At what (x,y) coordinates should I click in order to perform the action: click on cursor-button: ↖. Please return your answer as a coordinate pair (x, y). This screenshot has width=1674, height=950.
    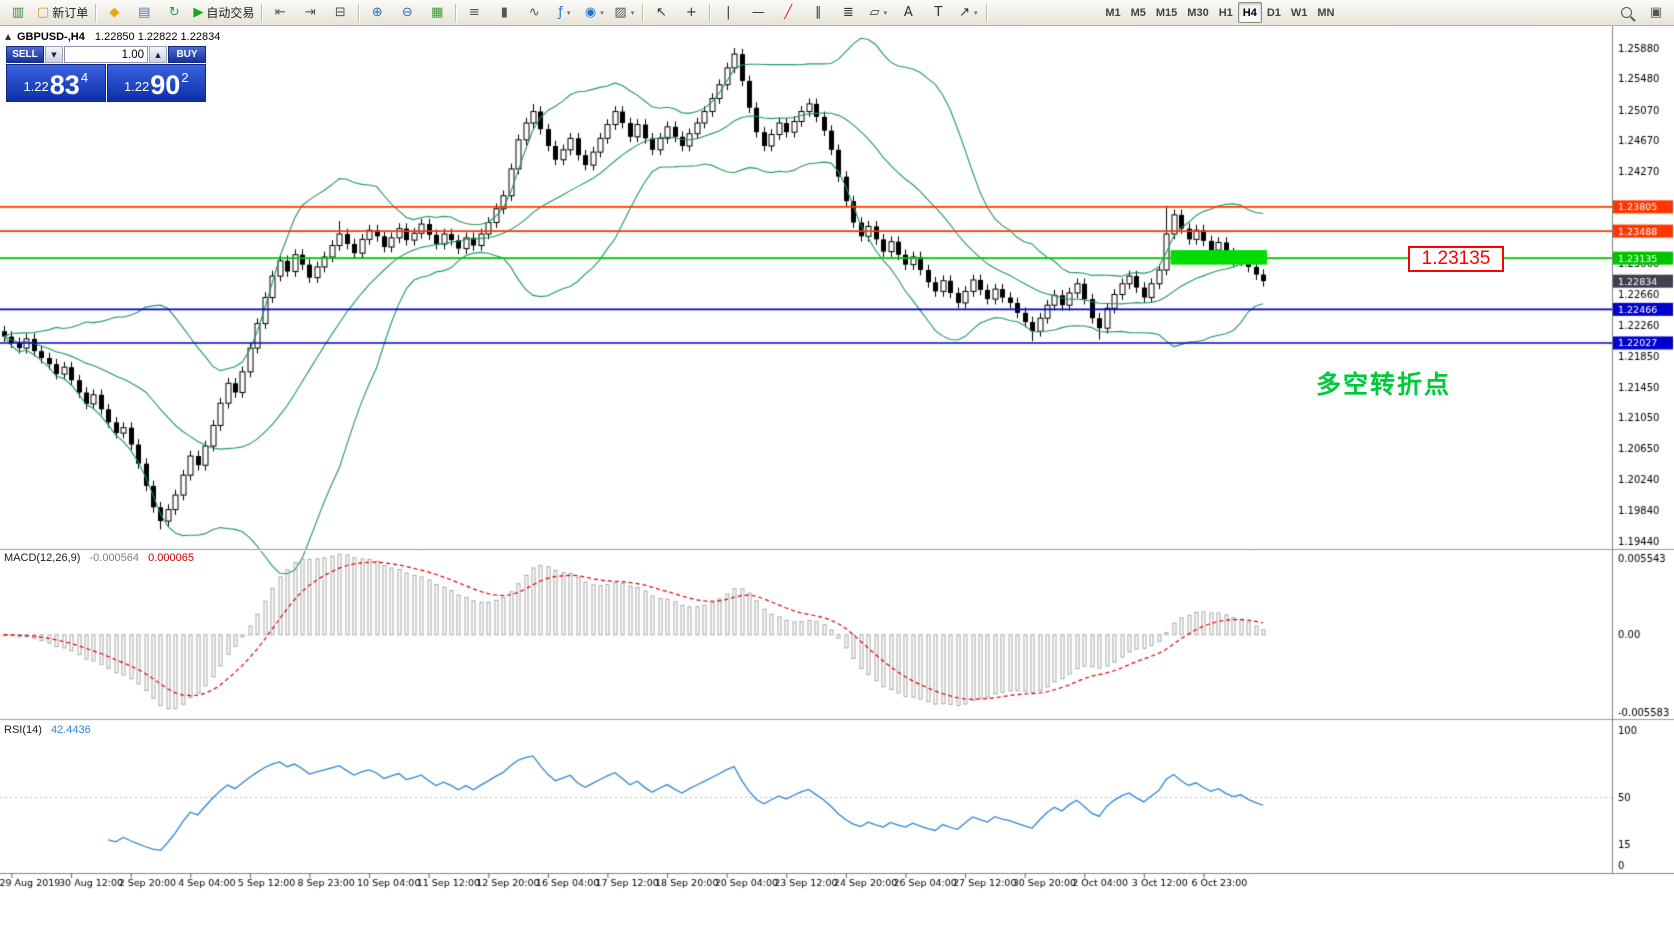
    Looking at the image, I should click on (661, 12).